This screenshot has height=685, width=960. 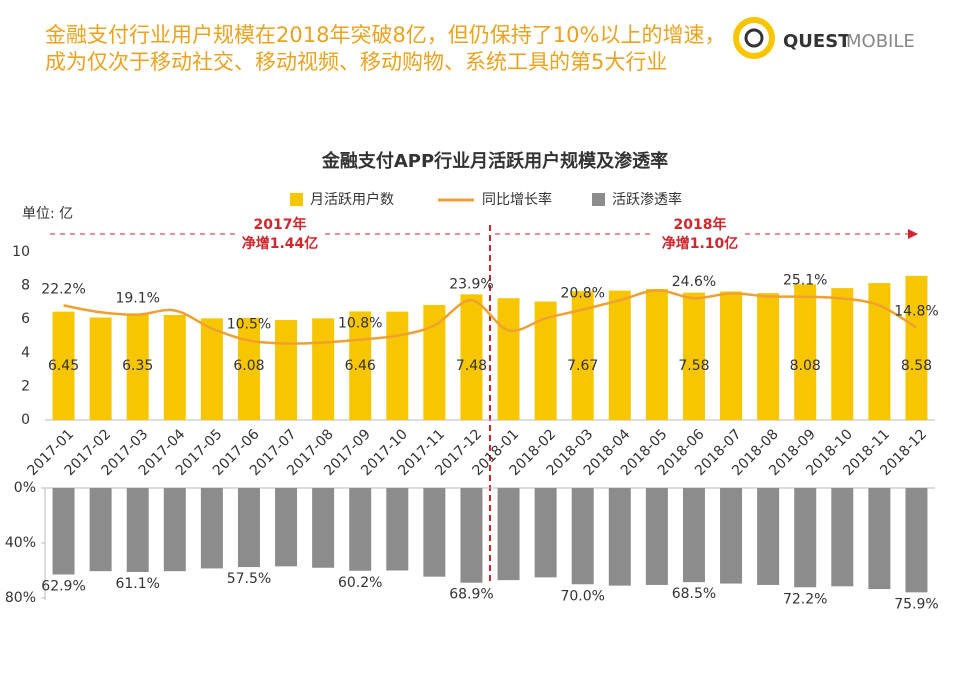 I want to click on data-label: 7.48, so click(x=471, y=366).